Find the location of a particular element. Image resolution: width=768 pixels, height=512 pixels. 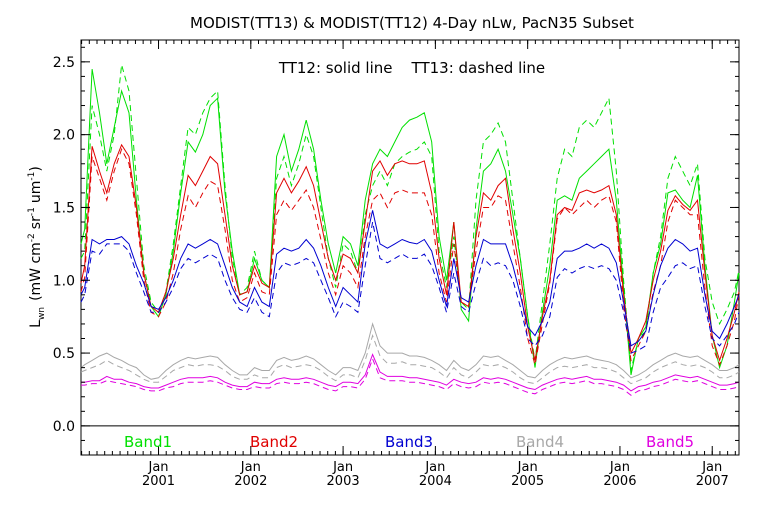

band5-tt13-dashed-line is located at coordinates (410, 376).